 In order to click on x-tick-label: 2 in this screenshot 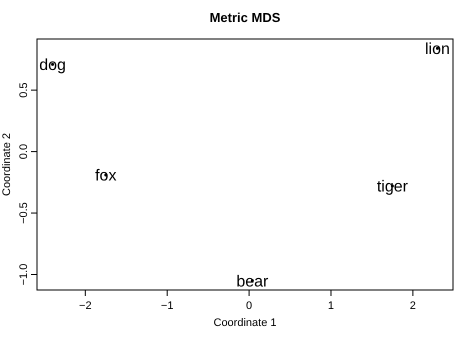, I will do `click(413, 306)`.